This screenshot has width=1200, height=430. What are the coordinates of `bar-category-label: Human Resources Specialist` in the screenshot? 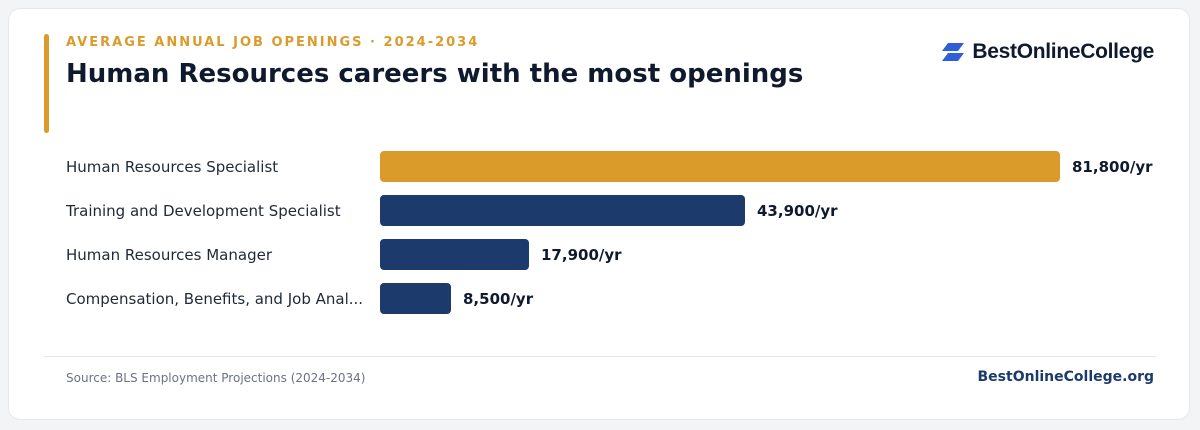 It's located at (172, 167).